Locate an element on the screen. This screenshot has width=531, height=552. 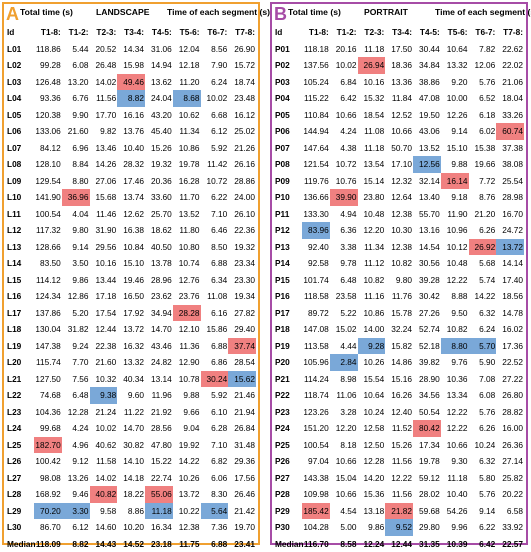
value-cell: 34.56 is located at coordinates (427, 395).